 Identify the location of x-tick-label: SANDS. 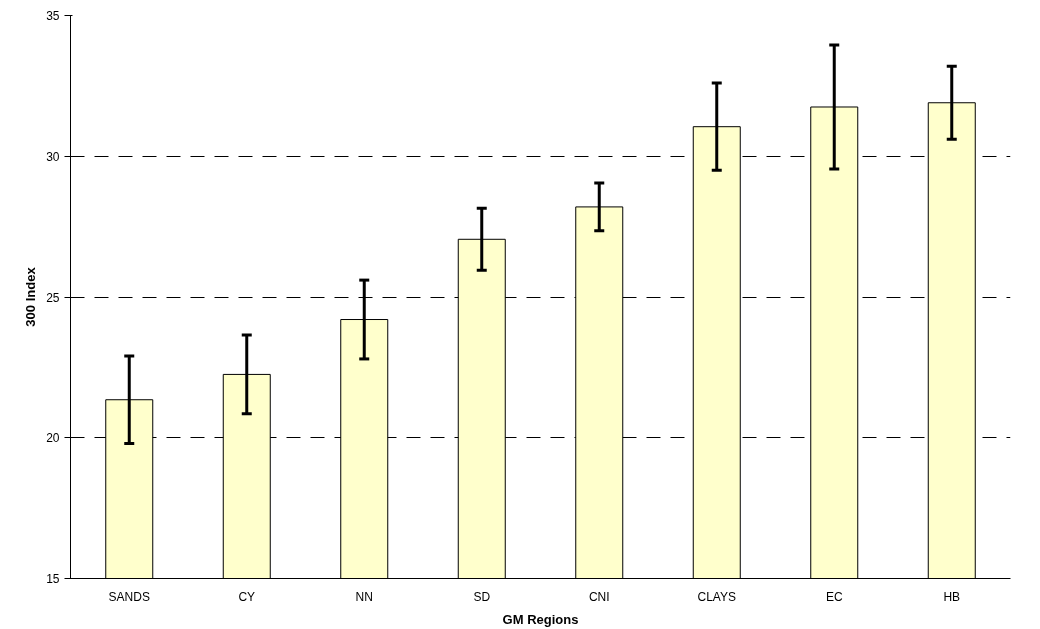
(129, 596).